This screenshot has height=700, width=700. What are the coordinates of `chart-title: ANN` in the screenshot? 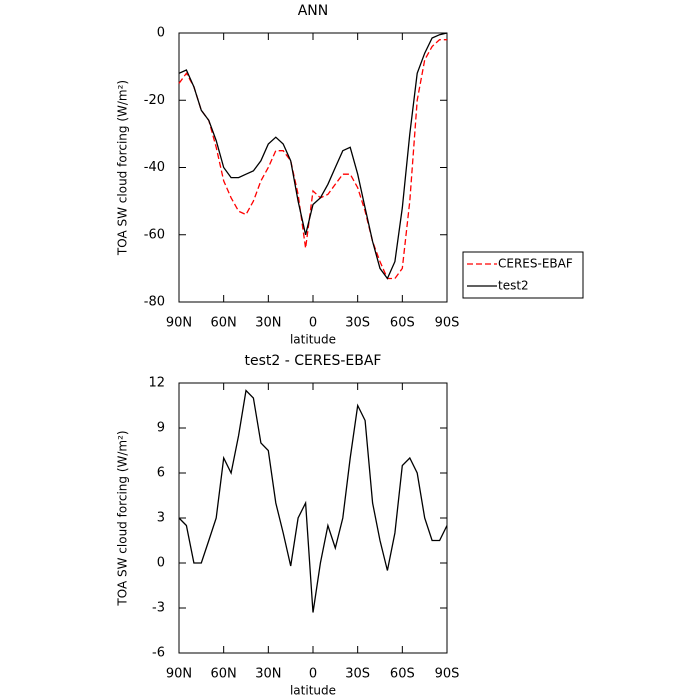 It's located at (313, 11).